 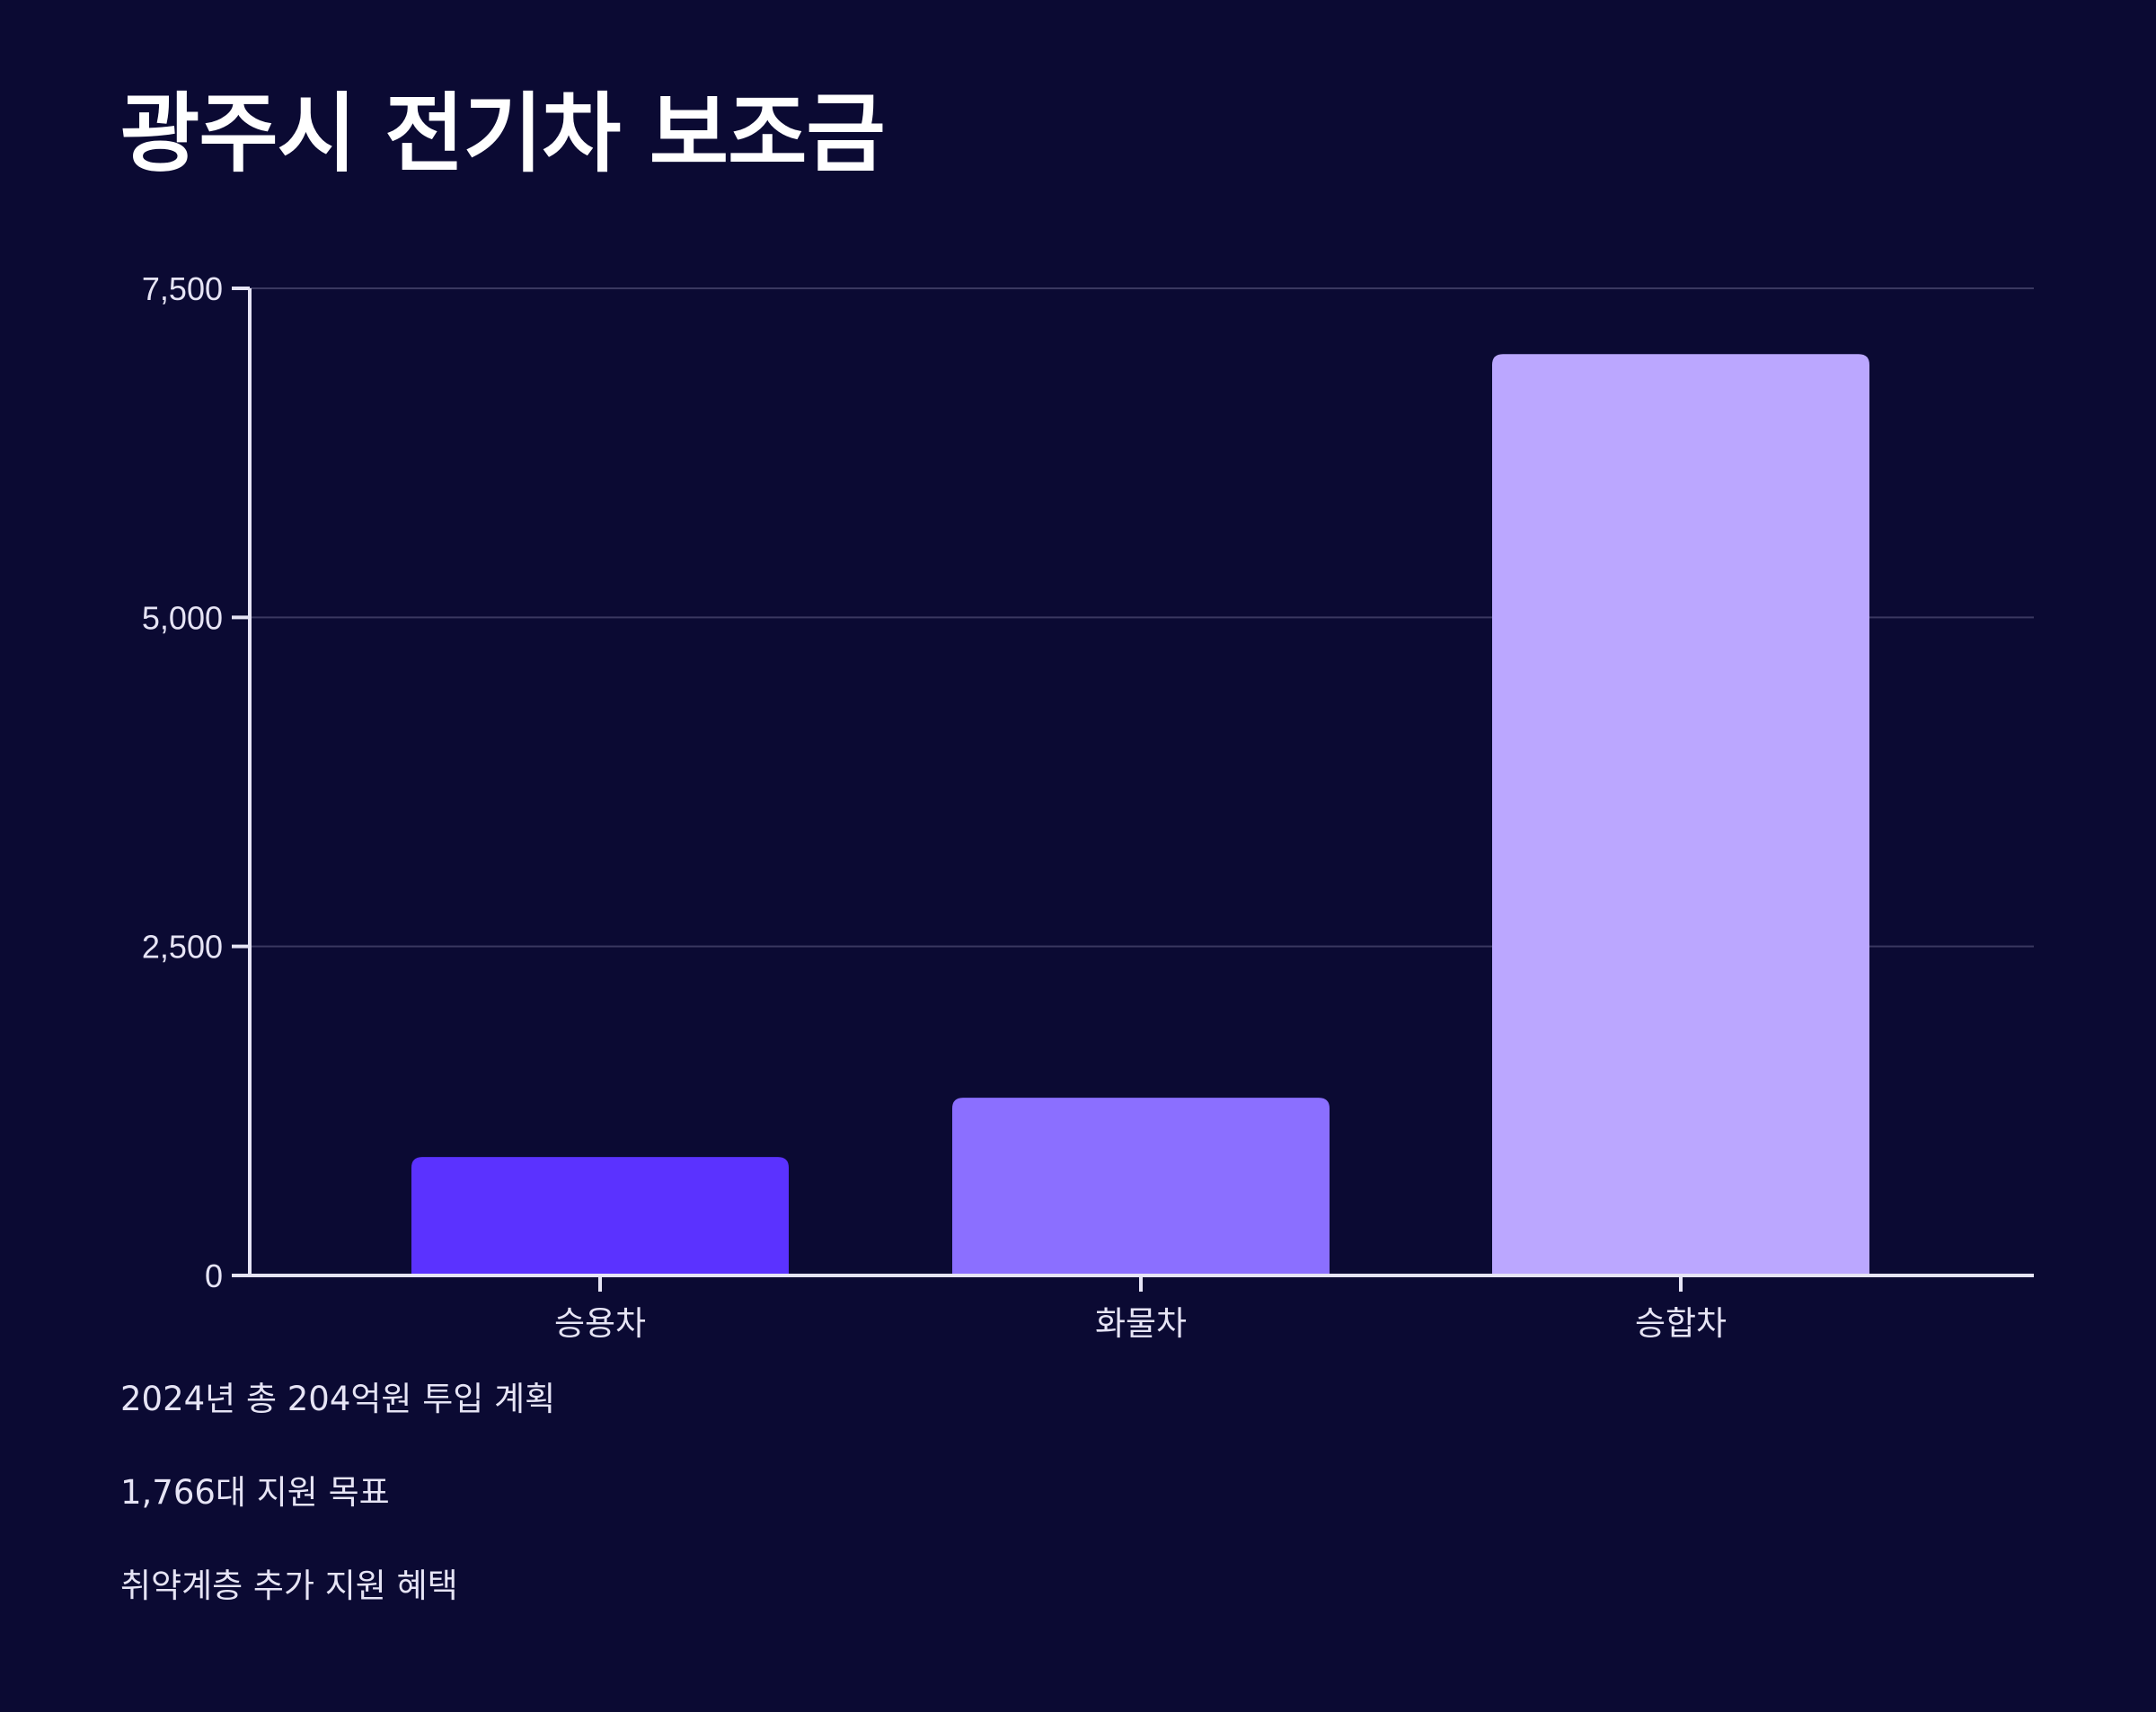 What do you see at coordinates (600, 1323) in the screenshot?
I see `x-tick-label: 승용차` at bounding box center [600, 1323].